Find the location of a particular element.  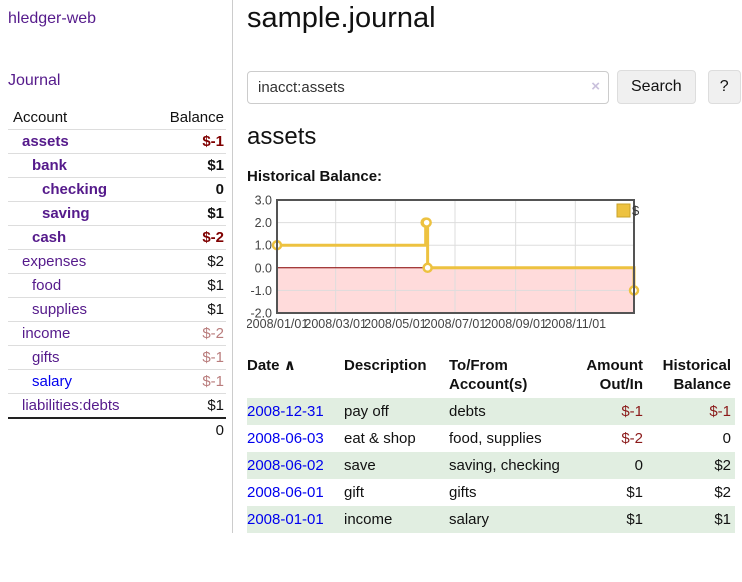

register-header-balance: Historical Balance is located at coordinates (696, 375).